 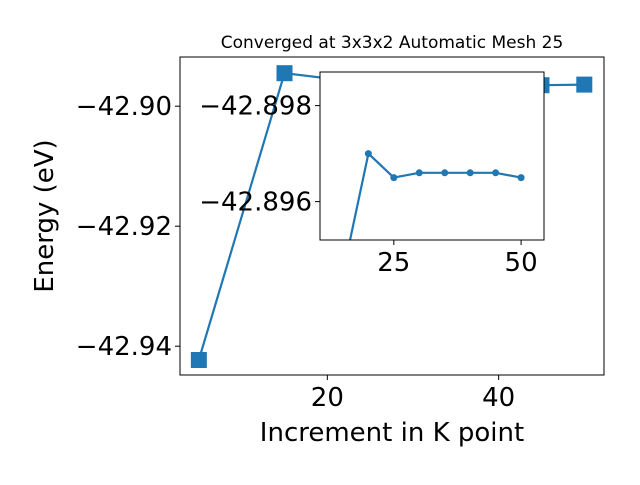 I want to click on inset-x-ticks: 25 50, so click(x=457, y=259).